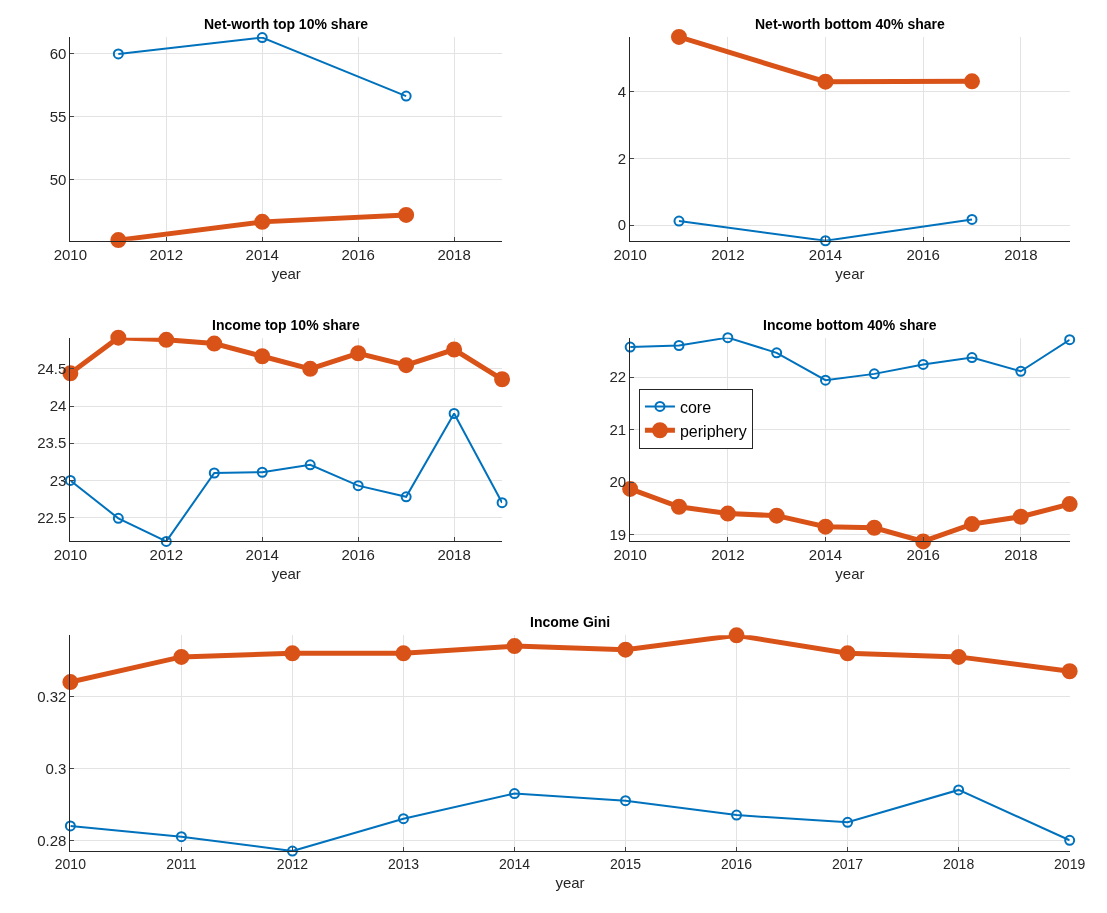 The height and width of the screenshot is (913, 1107). What do you see at coordinates (848, 863) in the screenshot?
I see `x-tick-label: 2017` at bounding box center [848, 863].